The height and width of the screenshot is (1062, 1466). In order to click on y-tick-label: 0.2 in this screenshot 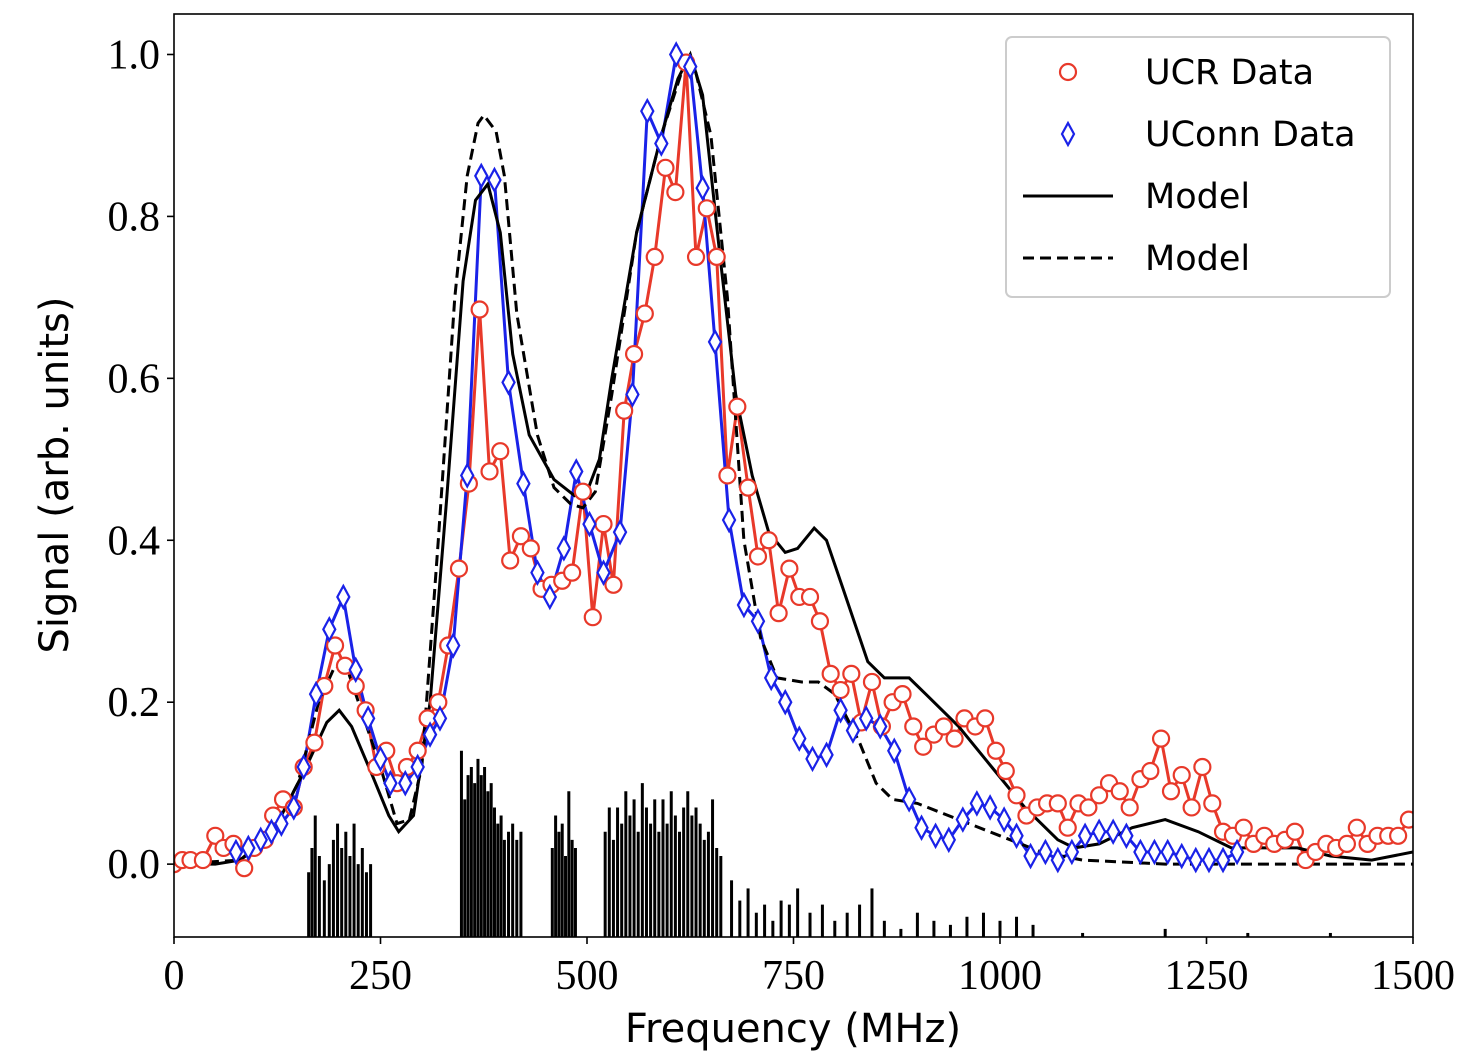, I will do `click(134, 703)`.